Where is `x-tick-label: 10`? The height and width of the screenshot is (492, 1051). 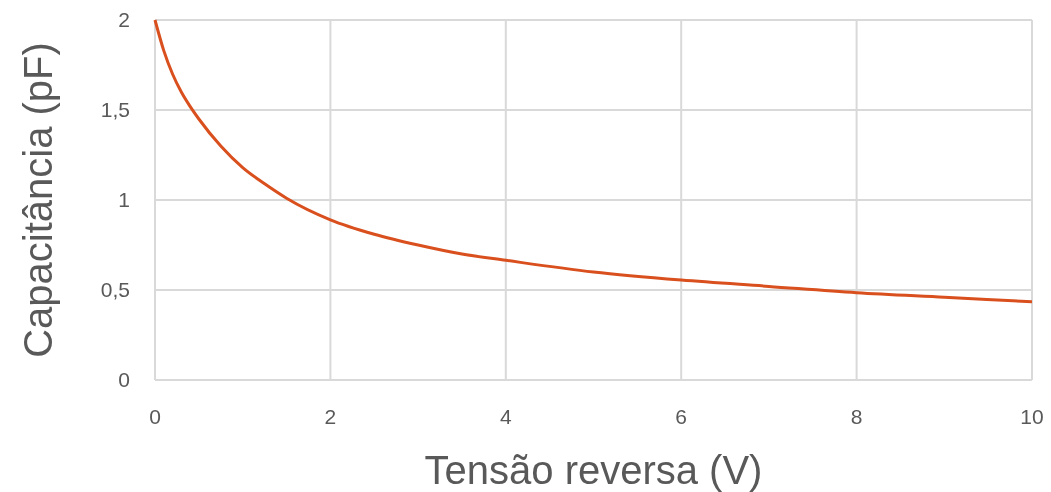
x-tick-label: 10 is located at coordinates (1032, 416).